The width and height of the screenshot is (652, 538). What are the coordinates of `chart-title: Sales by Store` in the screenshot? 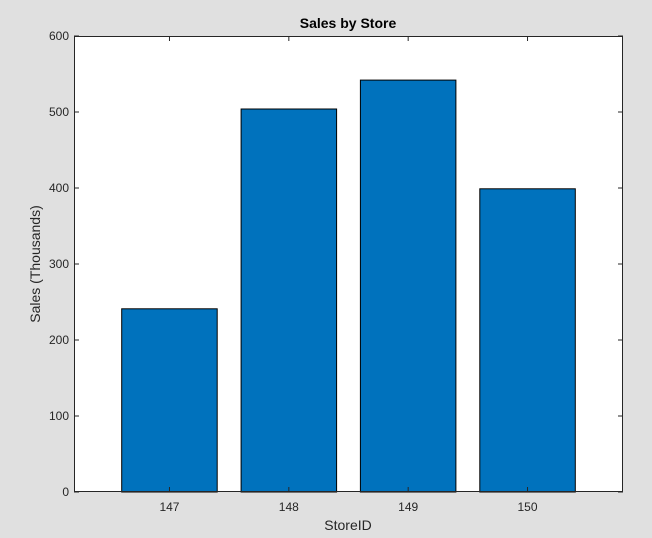 It's located at (348, 23).